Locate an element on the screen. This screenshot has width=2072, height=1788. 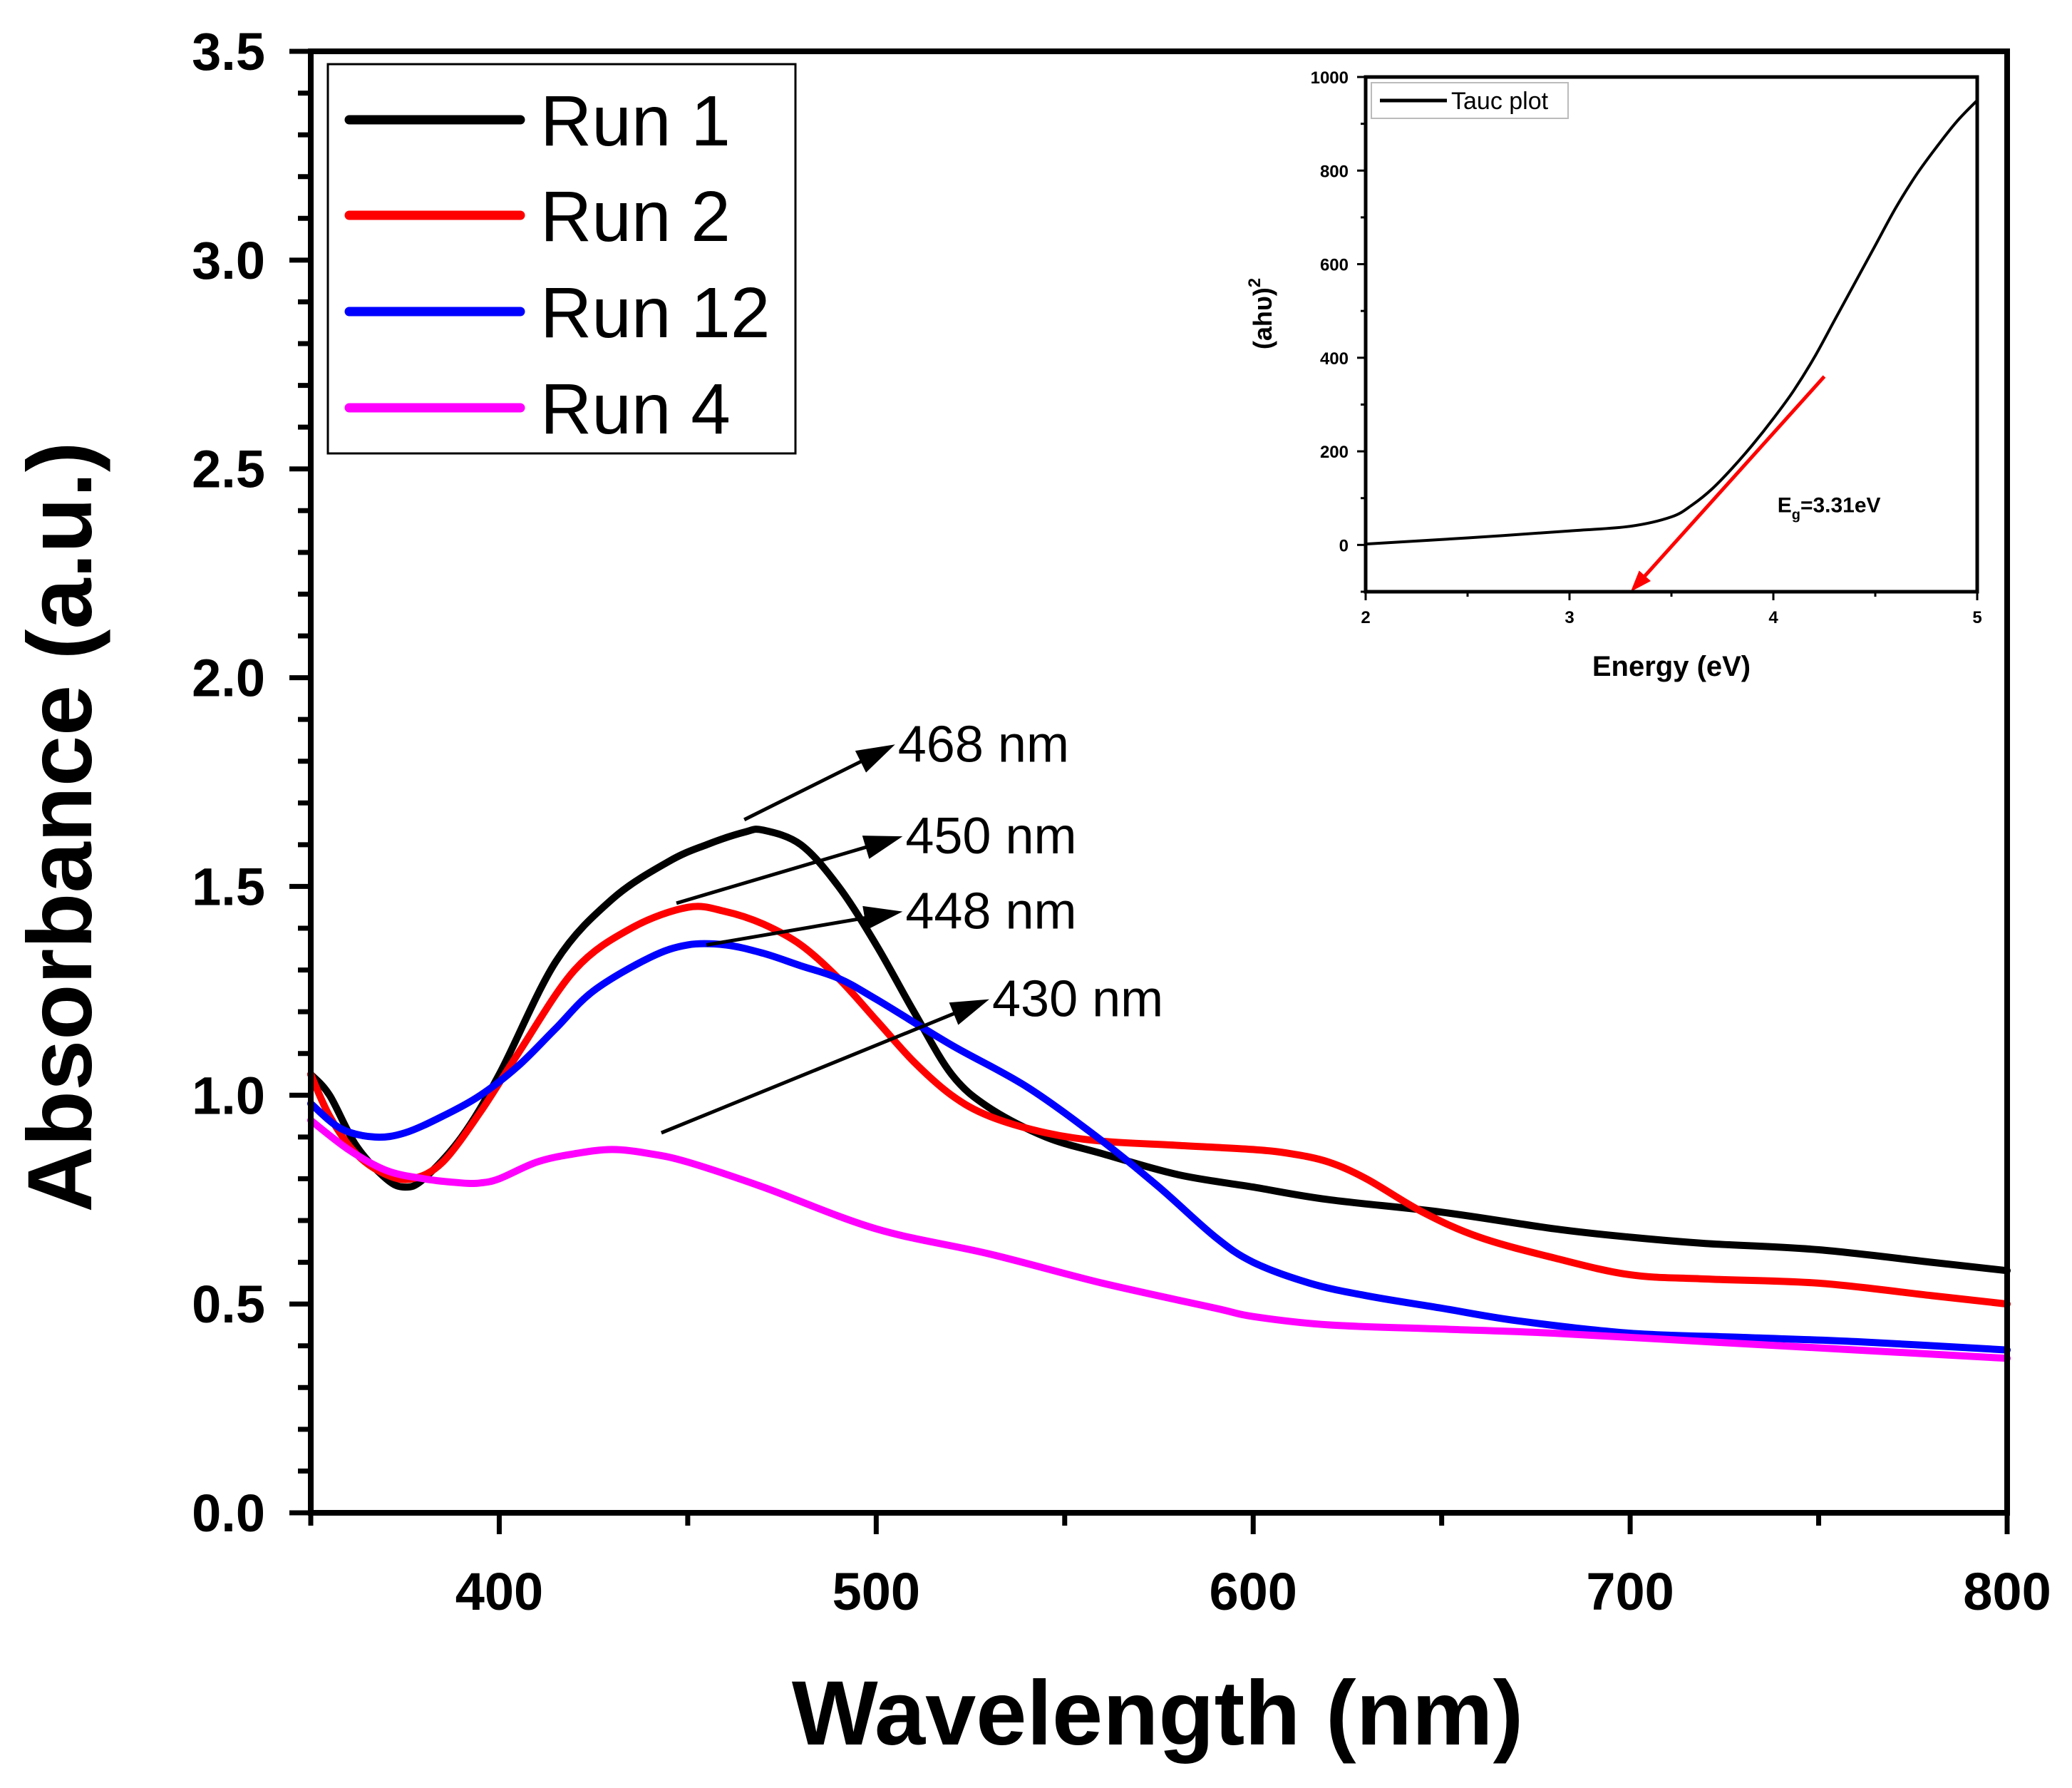
inset-y-tick-label: 200 is located at coordinates (1334, 452).